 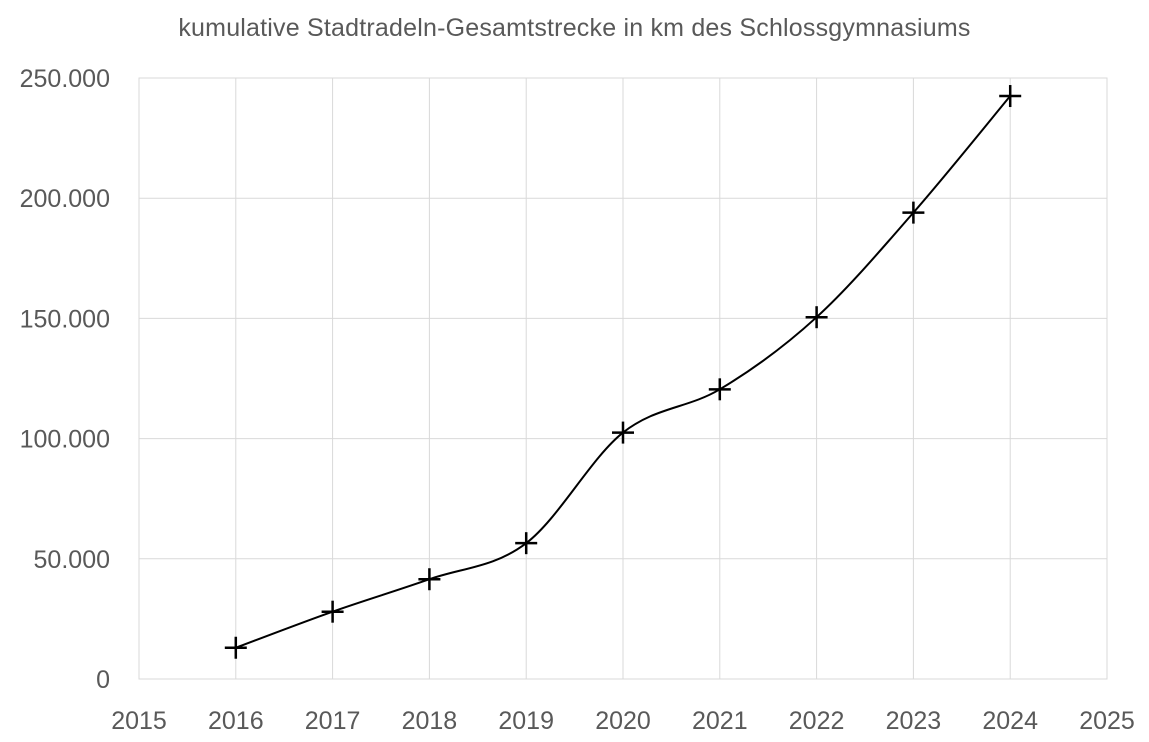 I want to click on x-tick-label: 2017, so click(x=333, y=721).